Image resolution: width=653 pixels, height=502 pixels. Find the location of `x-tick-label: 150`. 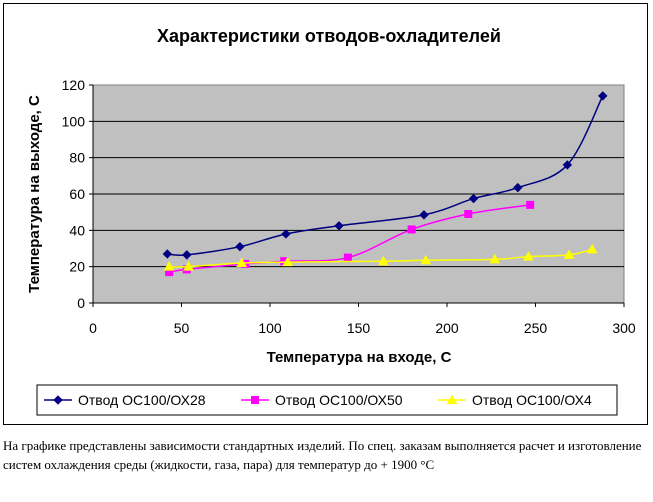

x-tick-label: 150 is located at coordinates (359, 328).